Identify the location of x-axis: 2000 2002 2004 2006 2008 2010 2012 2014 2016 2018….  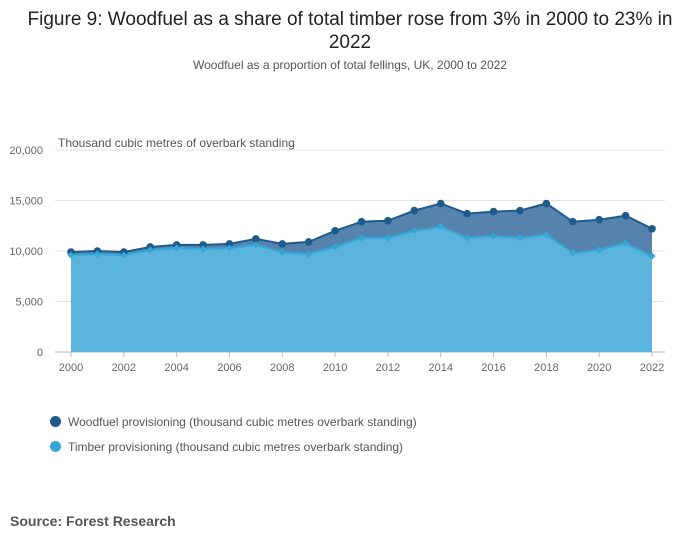
(361, 363).